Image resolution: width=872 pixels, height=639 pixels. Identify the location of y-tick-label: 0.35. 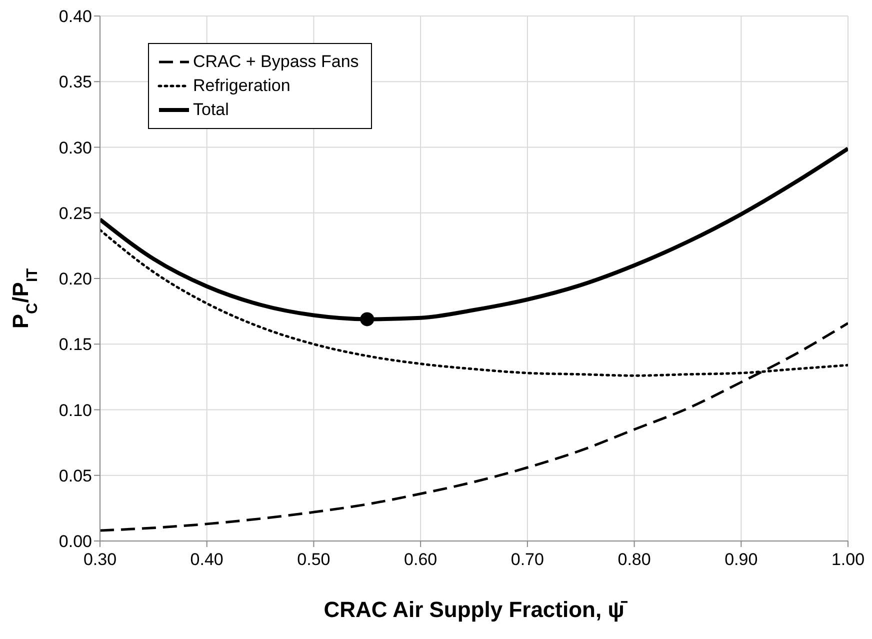
(75, 82).